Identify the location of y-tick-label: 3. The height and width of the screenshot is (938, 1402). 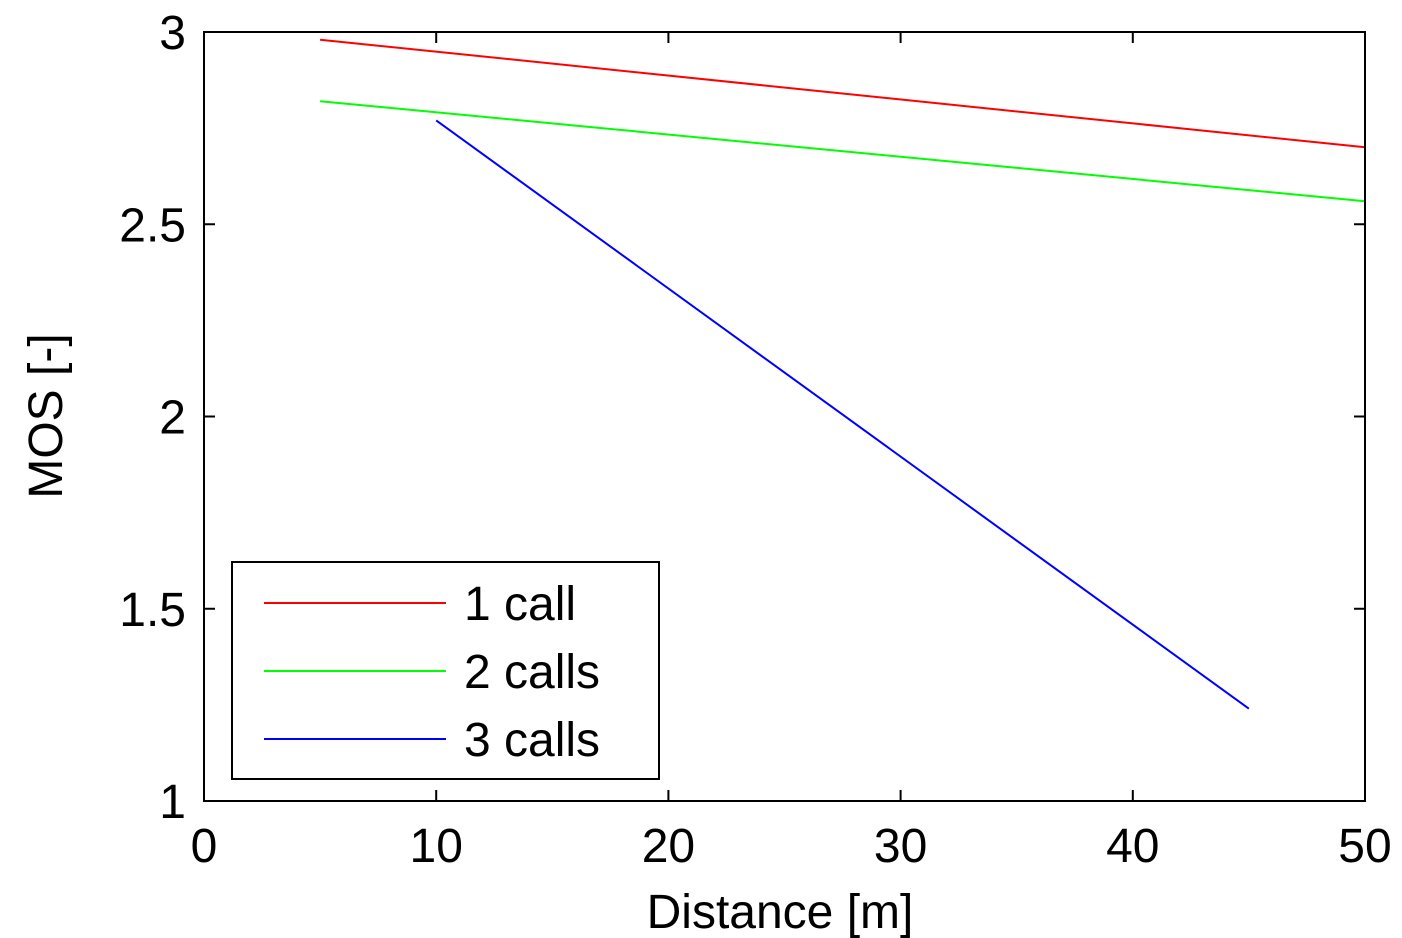
(172, 33).